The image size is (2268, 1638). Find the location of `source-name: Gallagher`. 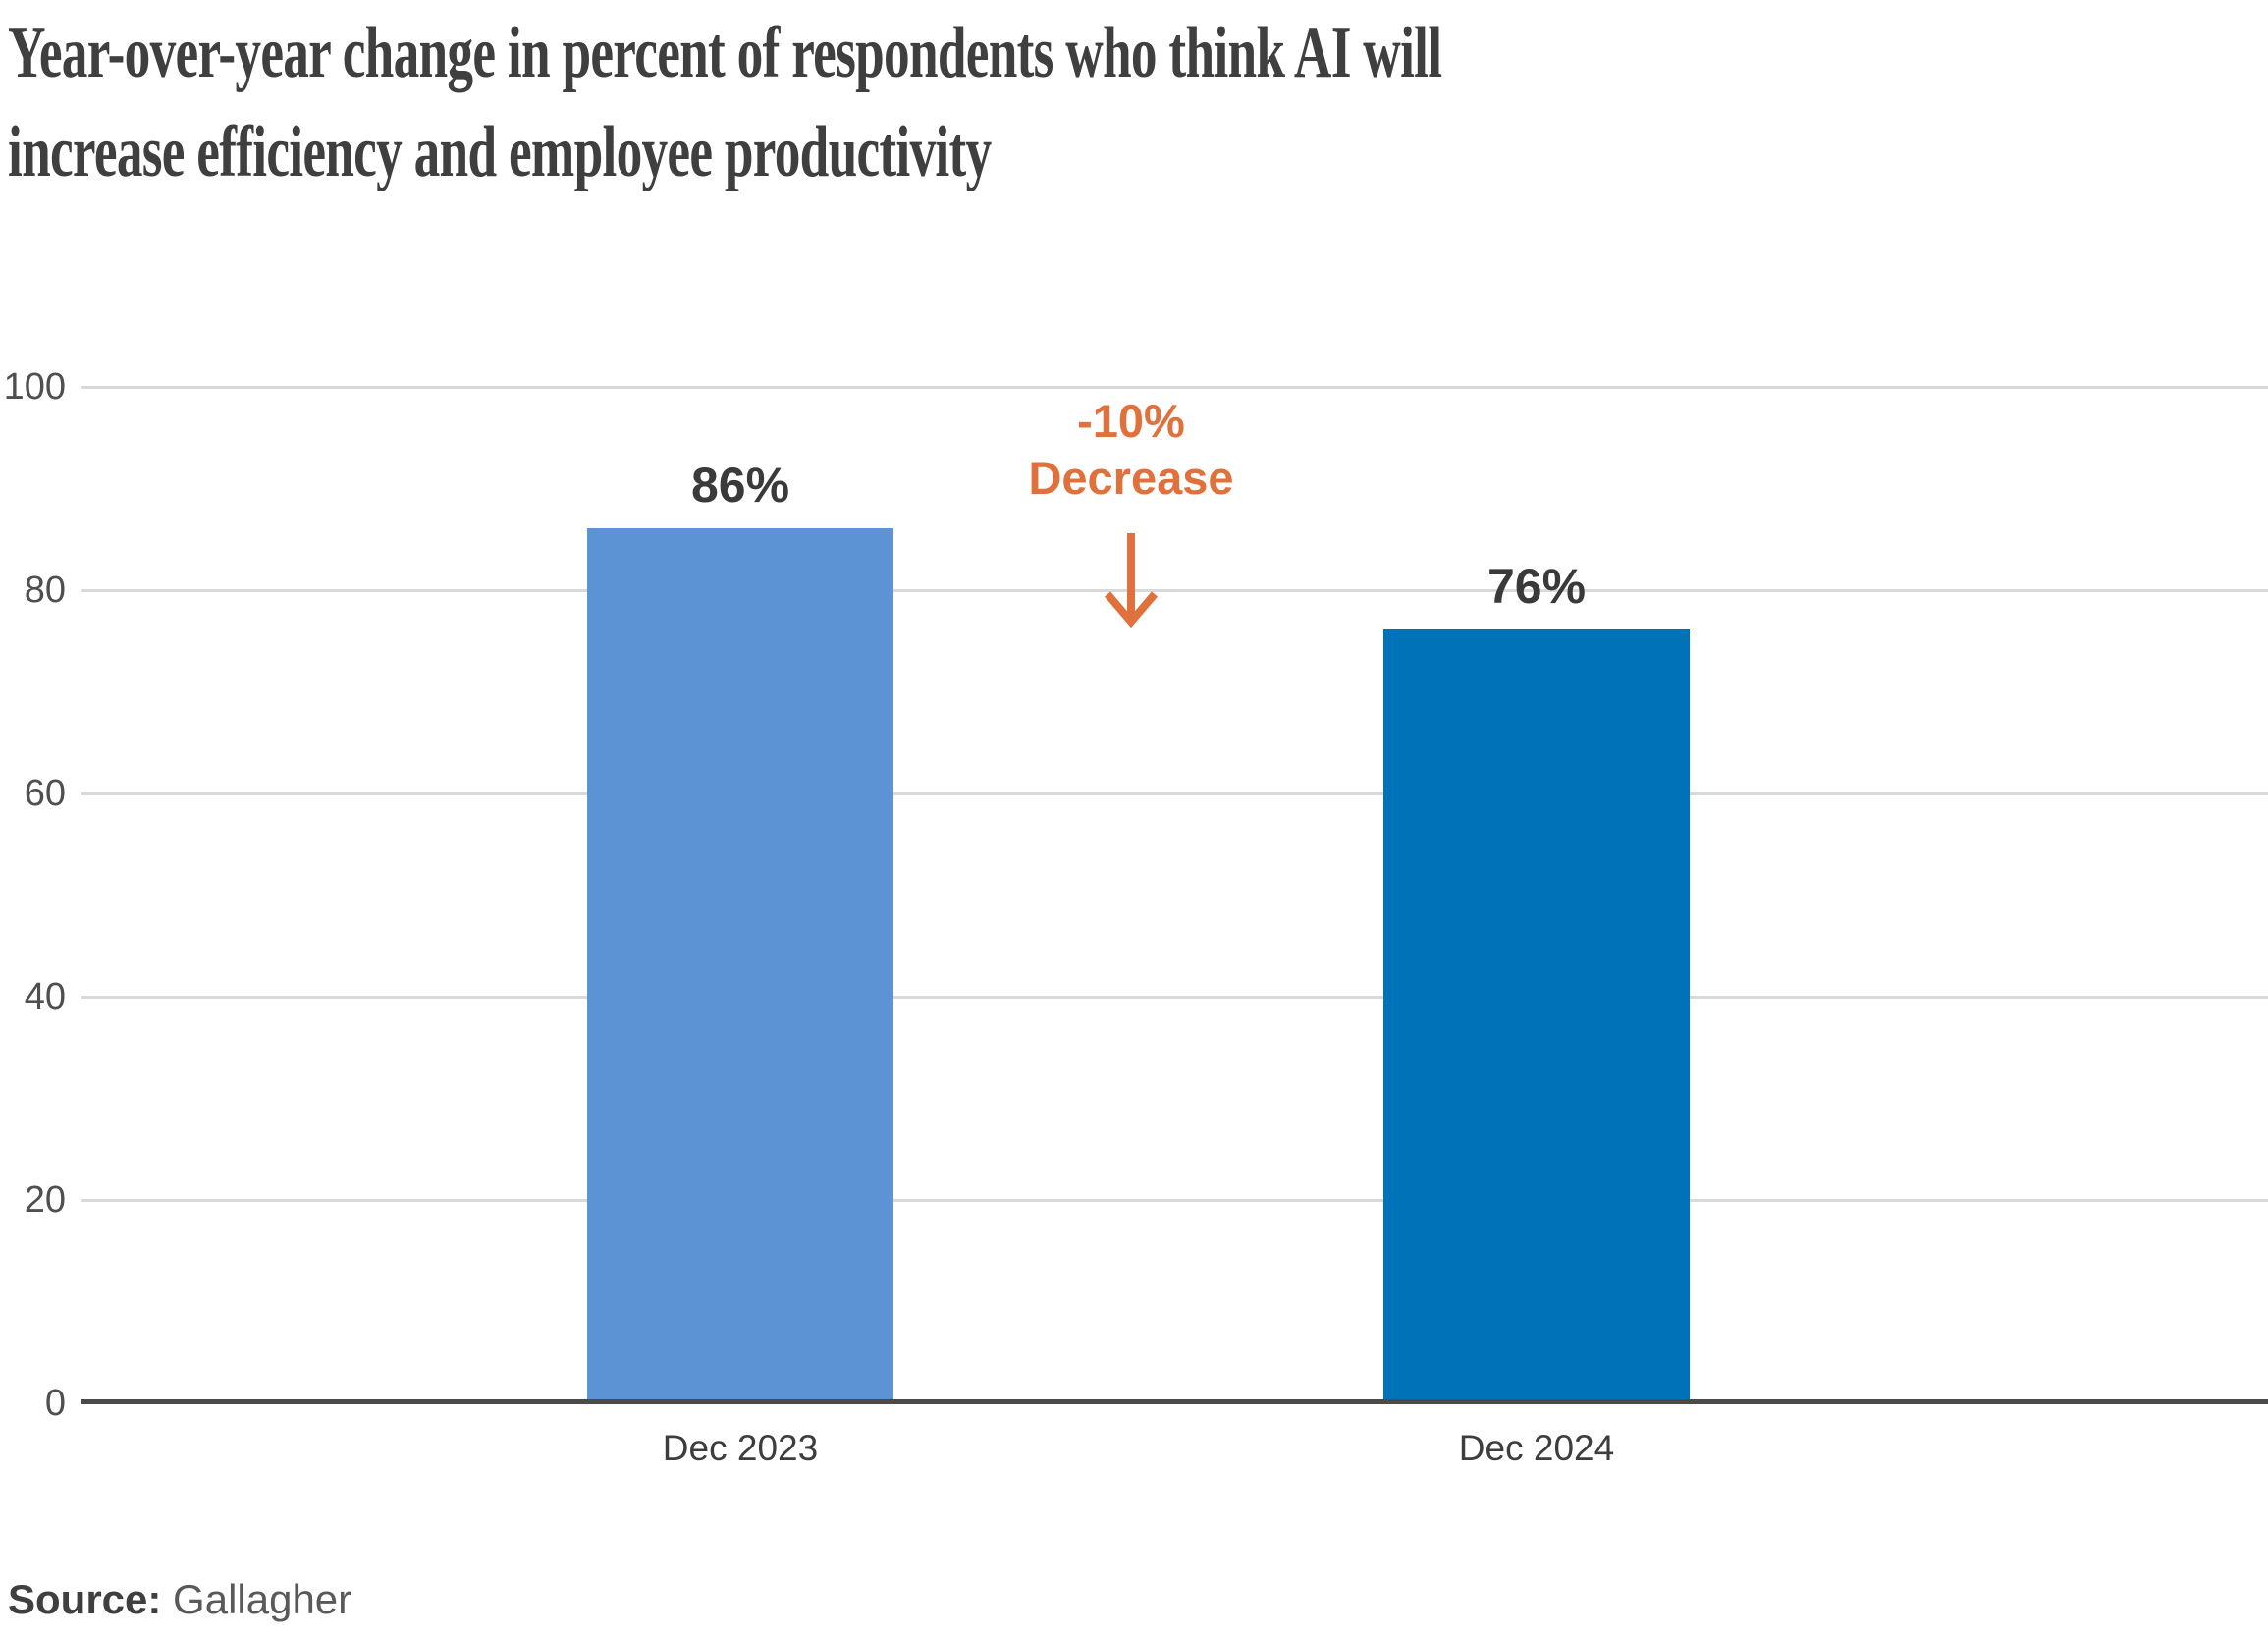

source-name: Gallagher is located at coordinates (263, 1599).